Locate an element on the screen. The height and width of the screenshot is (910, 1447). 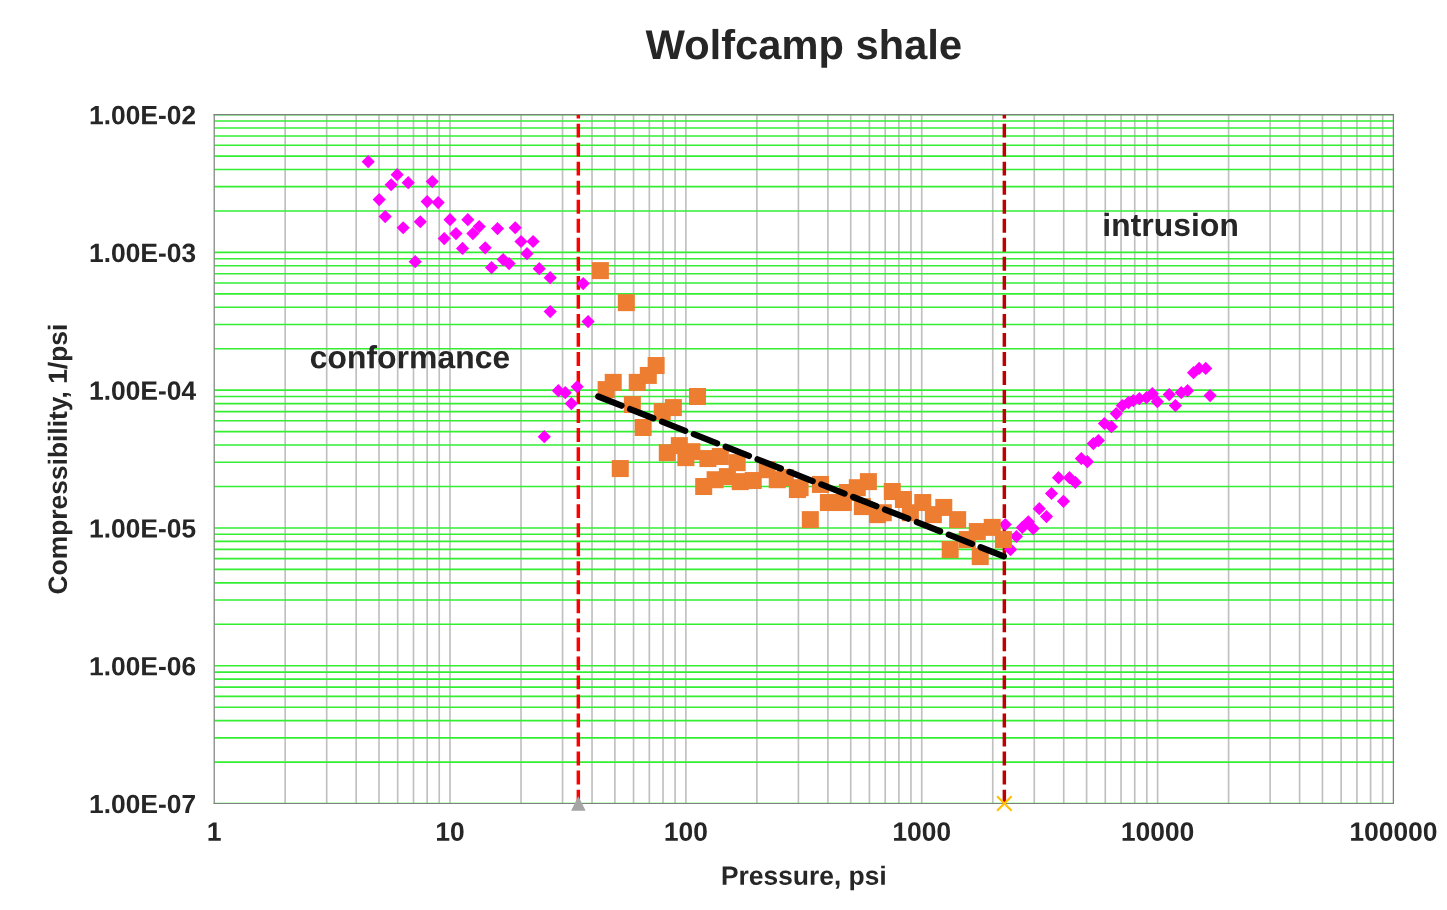
x-tick-label: 10 is located at coordinates (450, 831).